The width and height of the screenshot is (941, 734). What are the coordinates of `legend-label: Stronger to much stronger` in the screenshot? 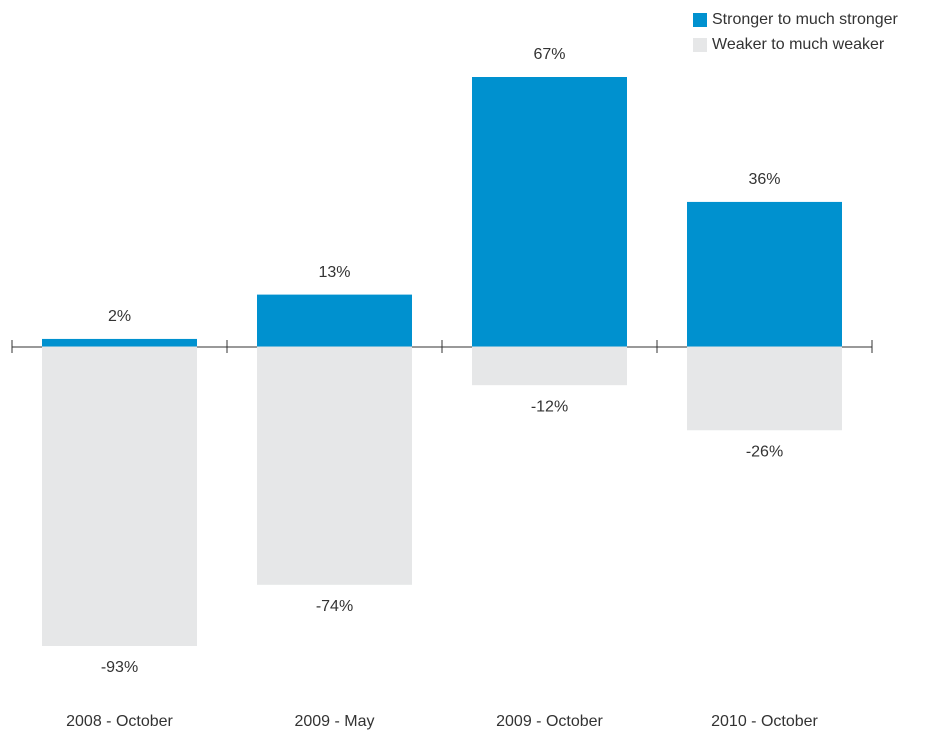 It's located at (805, 19).